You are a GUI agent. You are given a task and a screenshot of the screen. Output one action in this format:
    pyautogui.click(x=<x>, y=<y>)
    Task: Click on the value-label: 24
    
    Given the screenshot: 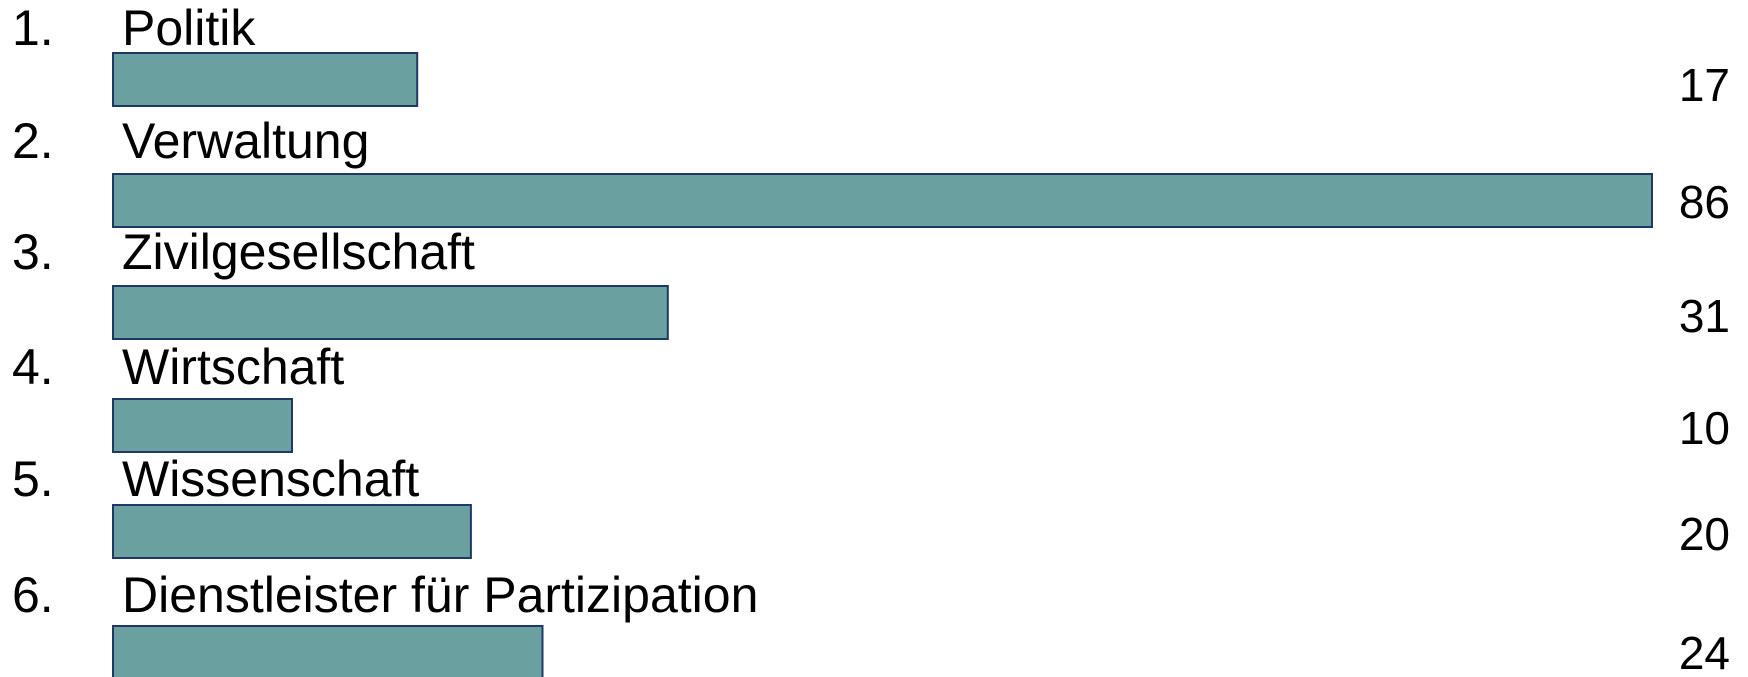 What is the action you would take?
    pyautogui.click(x=1704, y=652)
    